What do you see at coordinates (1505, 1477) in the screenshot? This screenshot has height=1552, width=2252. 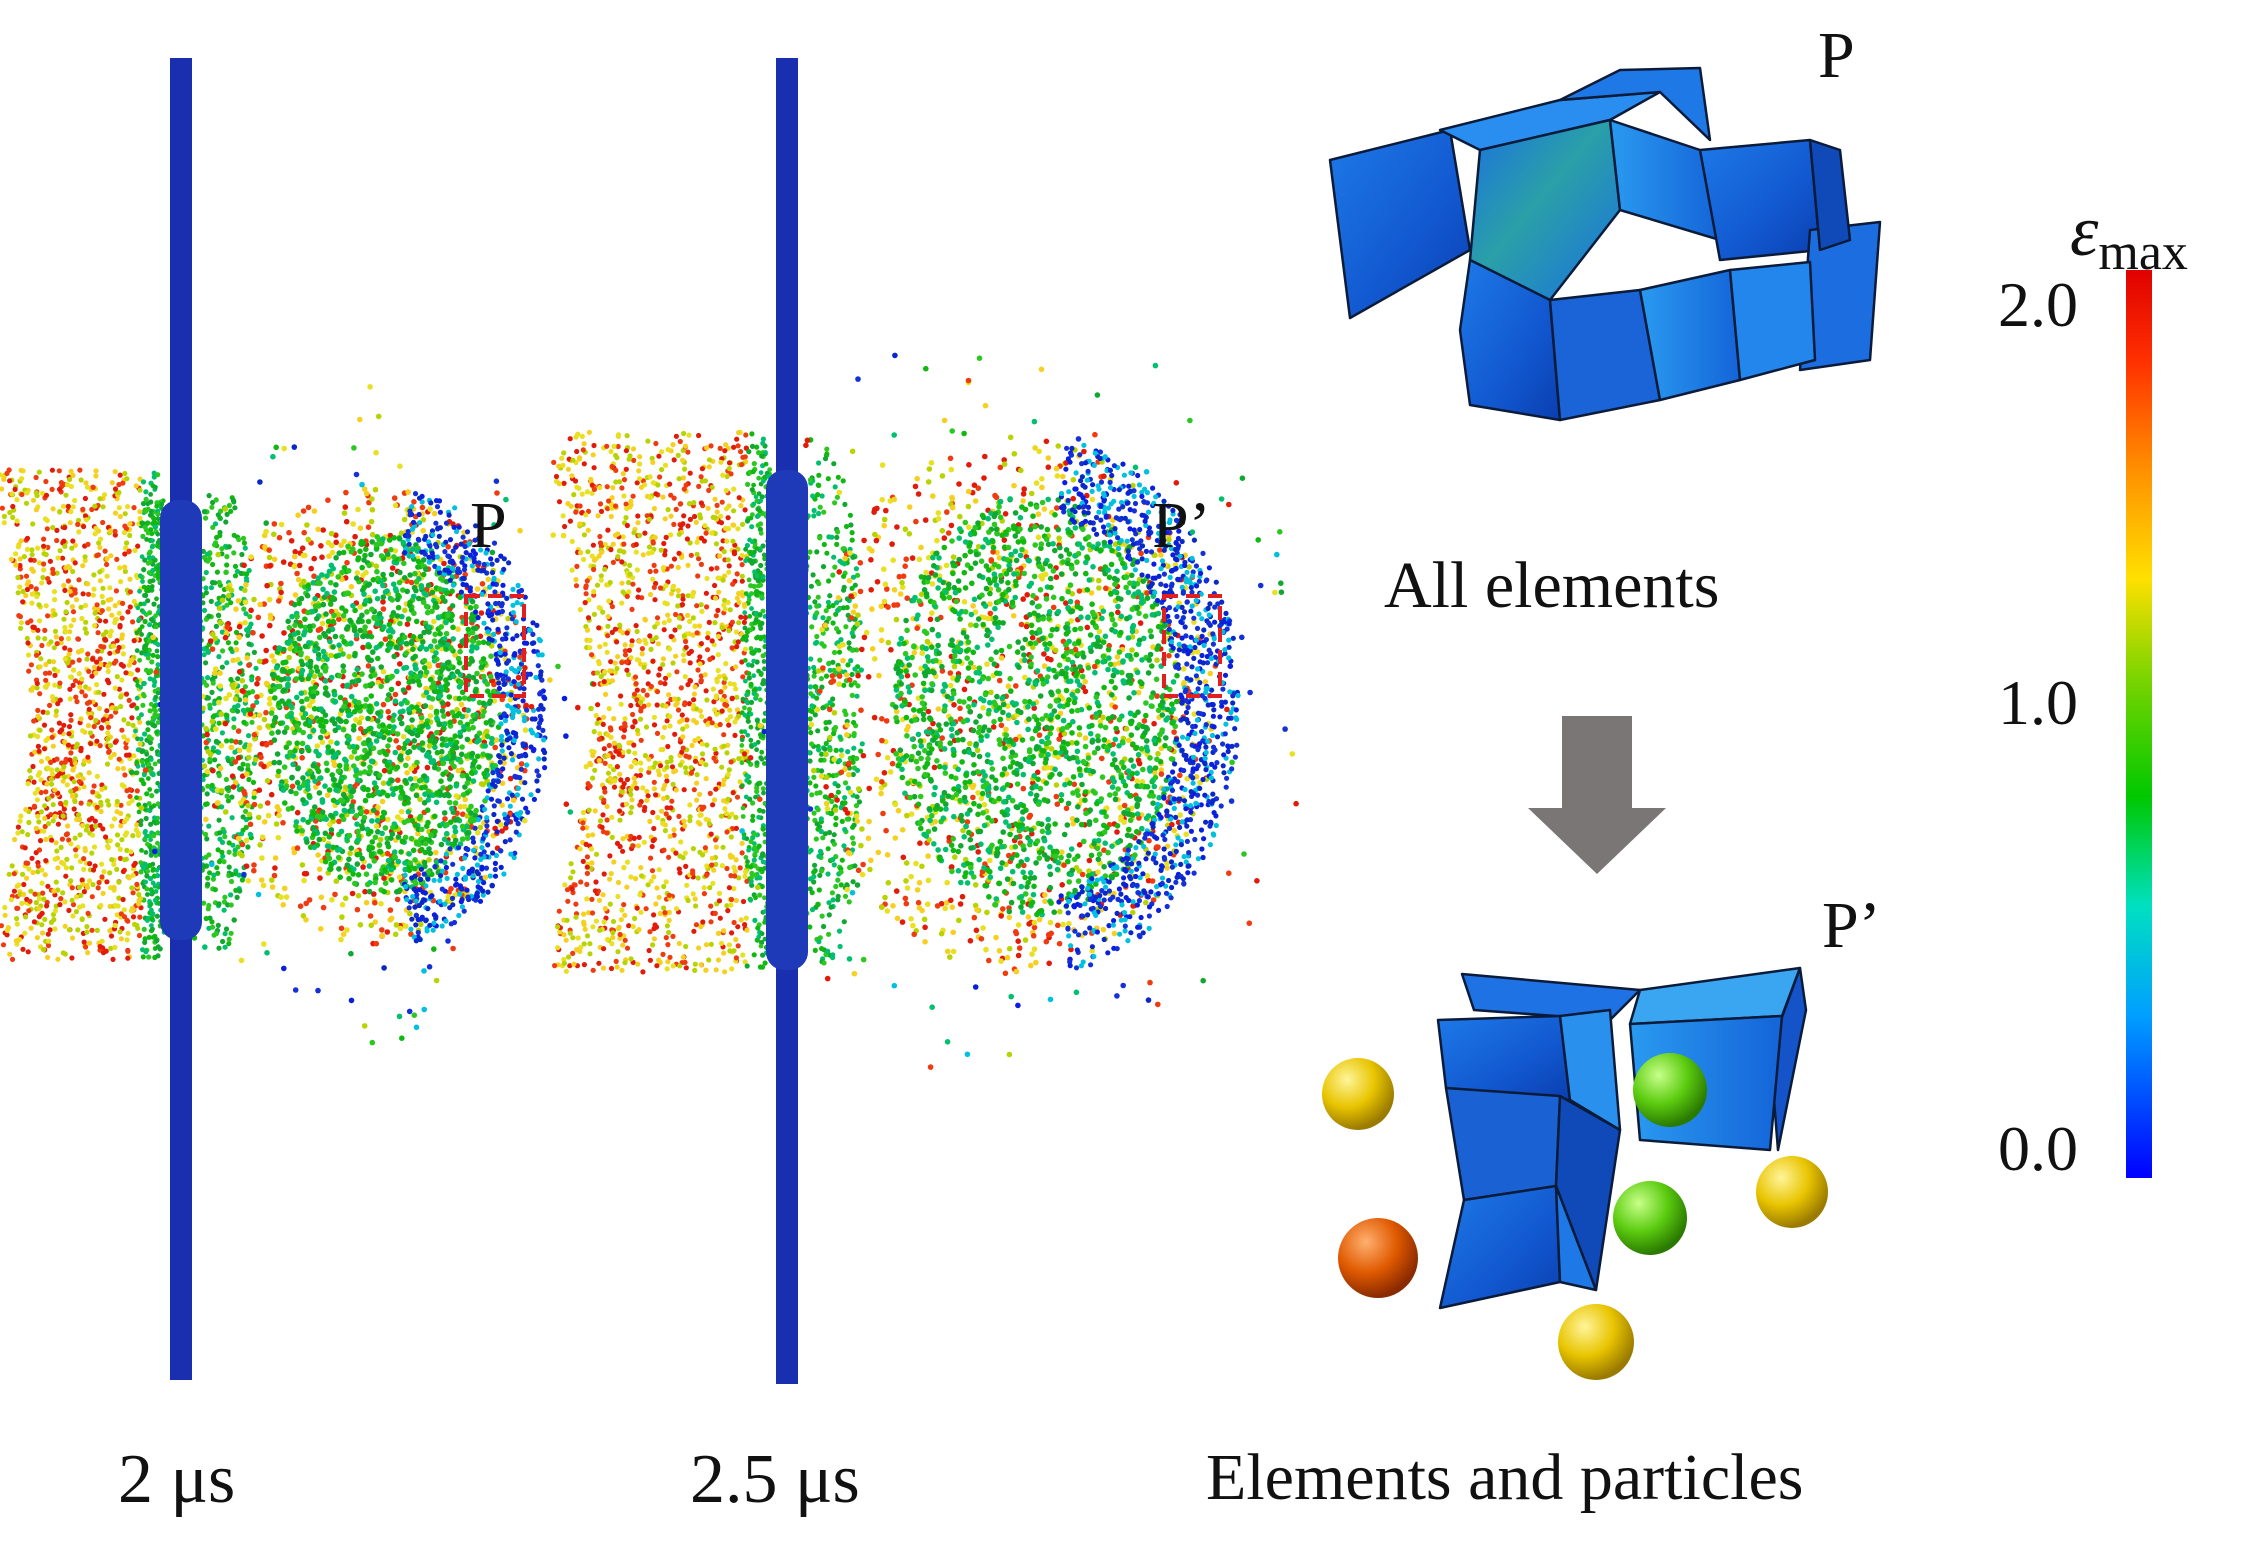 I see `caption-elements-and-particles: Elements and particles` at bounding box center [1505, 1477].